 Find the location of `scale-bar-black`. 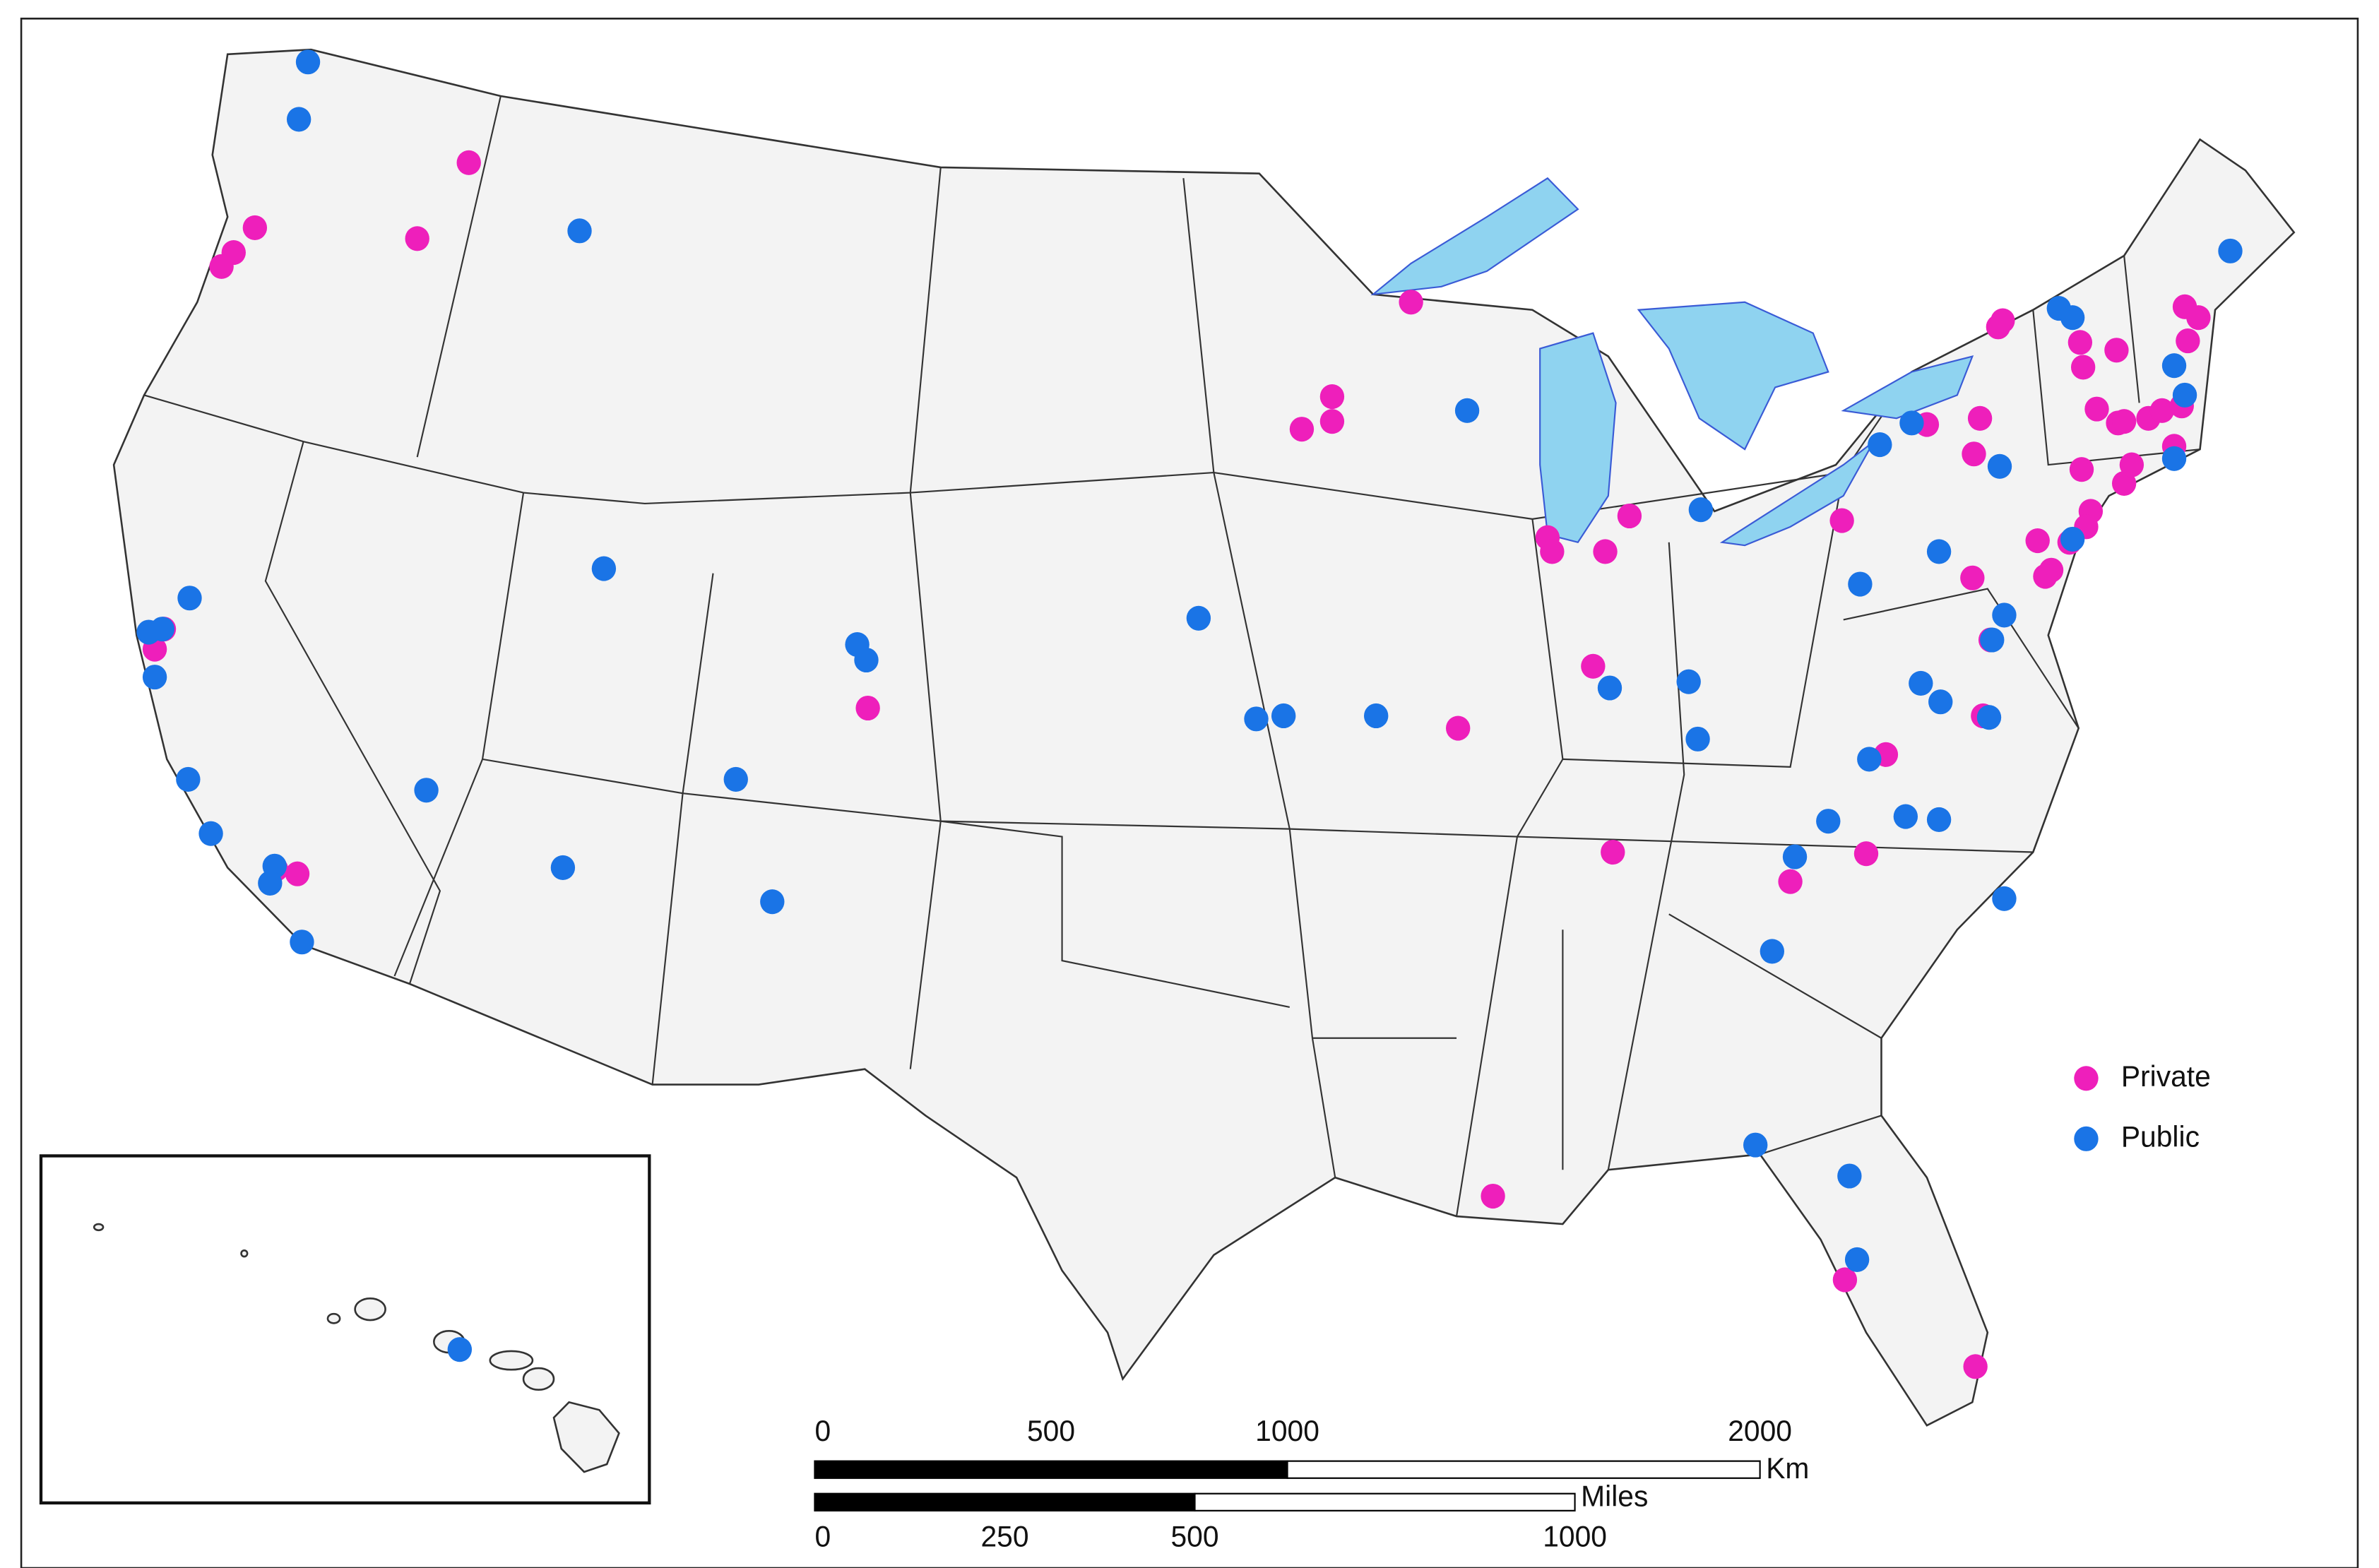

scale-bar-black is located at coordinates (1051, 1470).